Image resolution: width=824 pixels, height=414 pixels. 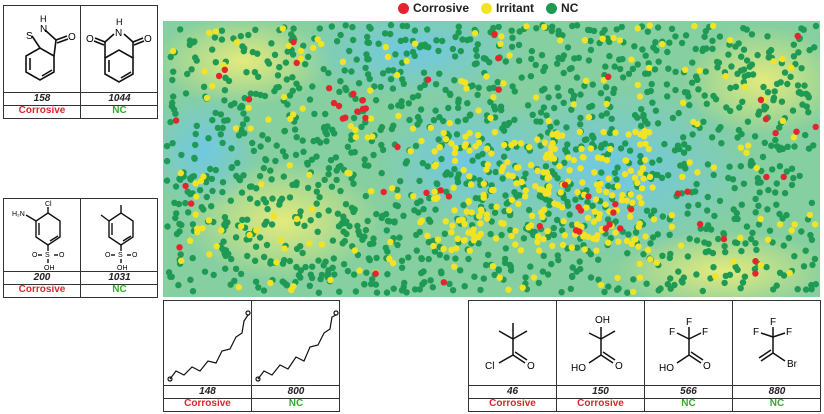 What do you see at coordinates (48, 204) in the screenshot?
I see `atom-label: Cl` at bounding box center [48, 204].